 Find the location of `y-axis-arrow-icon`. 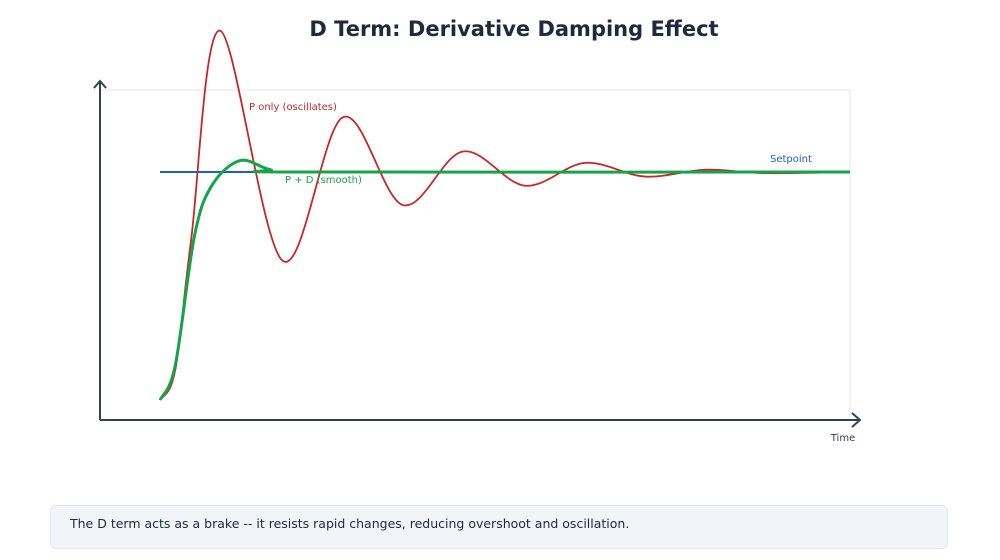

y-axis-arrow-icon is located at coordinates (100, 84).